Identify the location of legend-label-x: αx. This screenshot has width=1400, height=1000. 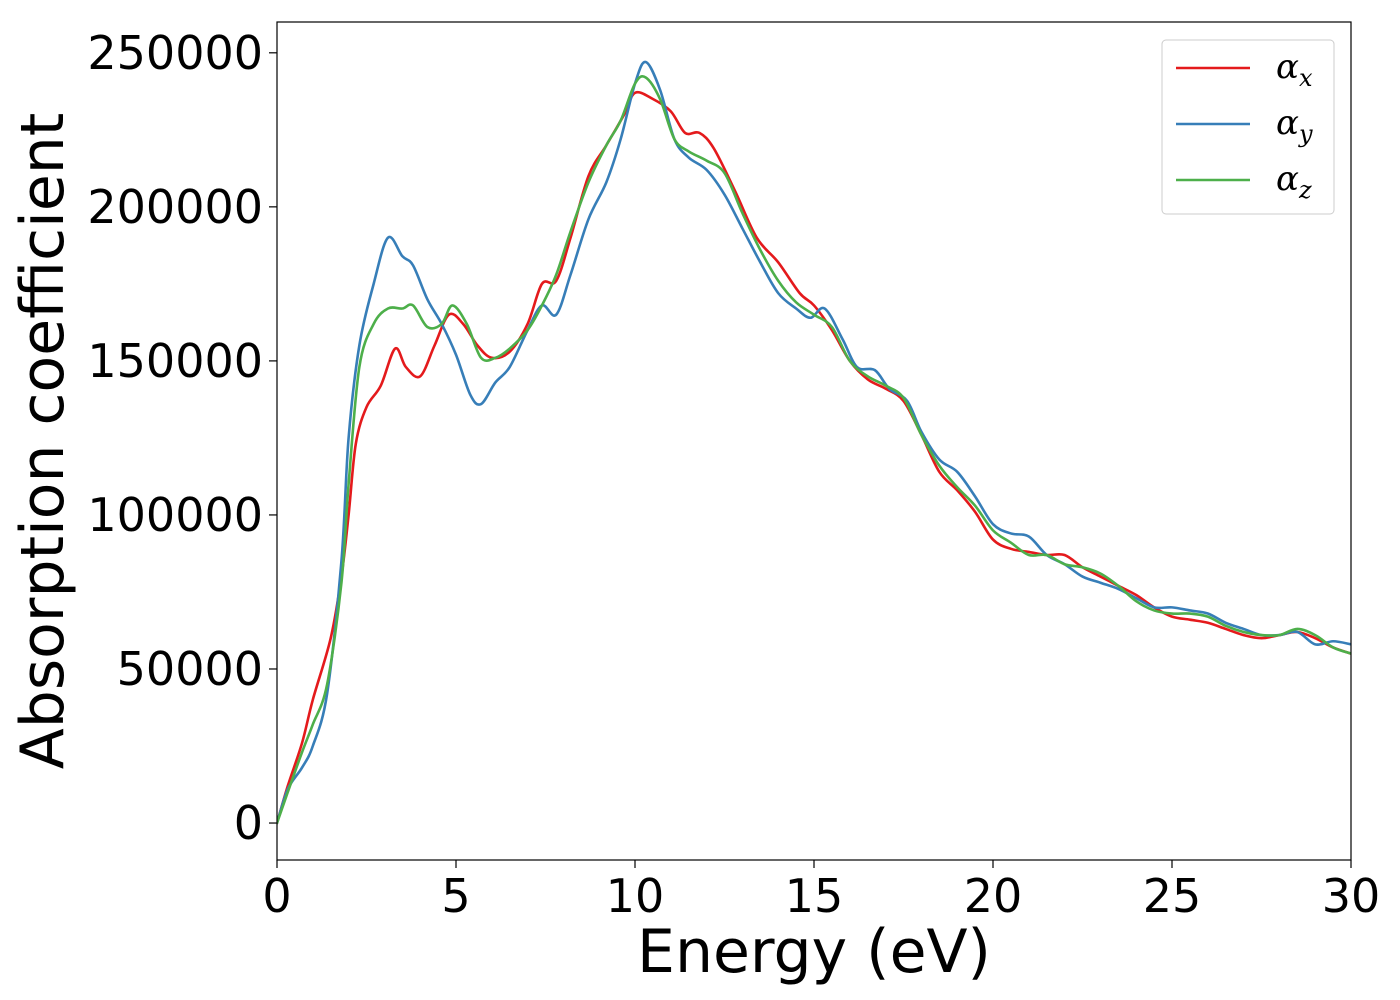
(1294, 69).